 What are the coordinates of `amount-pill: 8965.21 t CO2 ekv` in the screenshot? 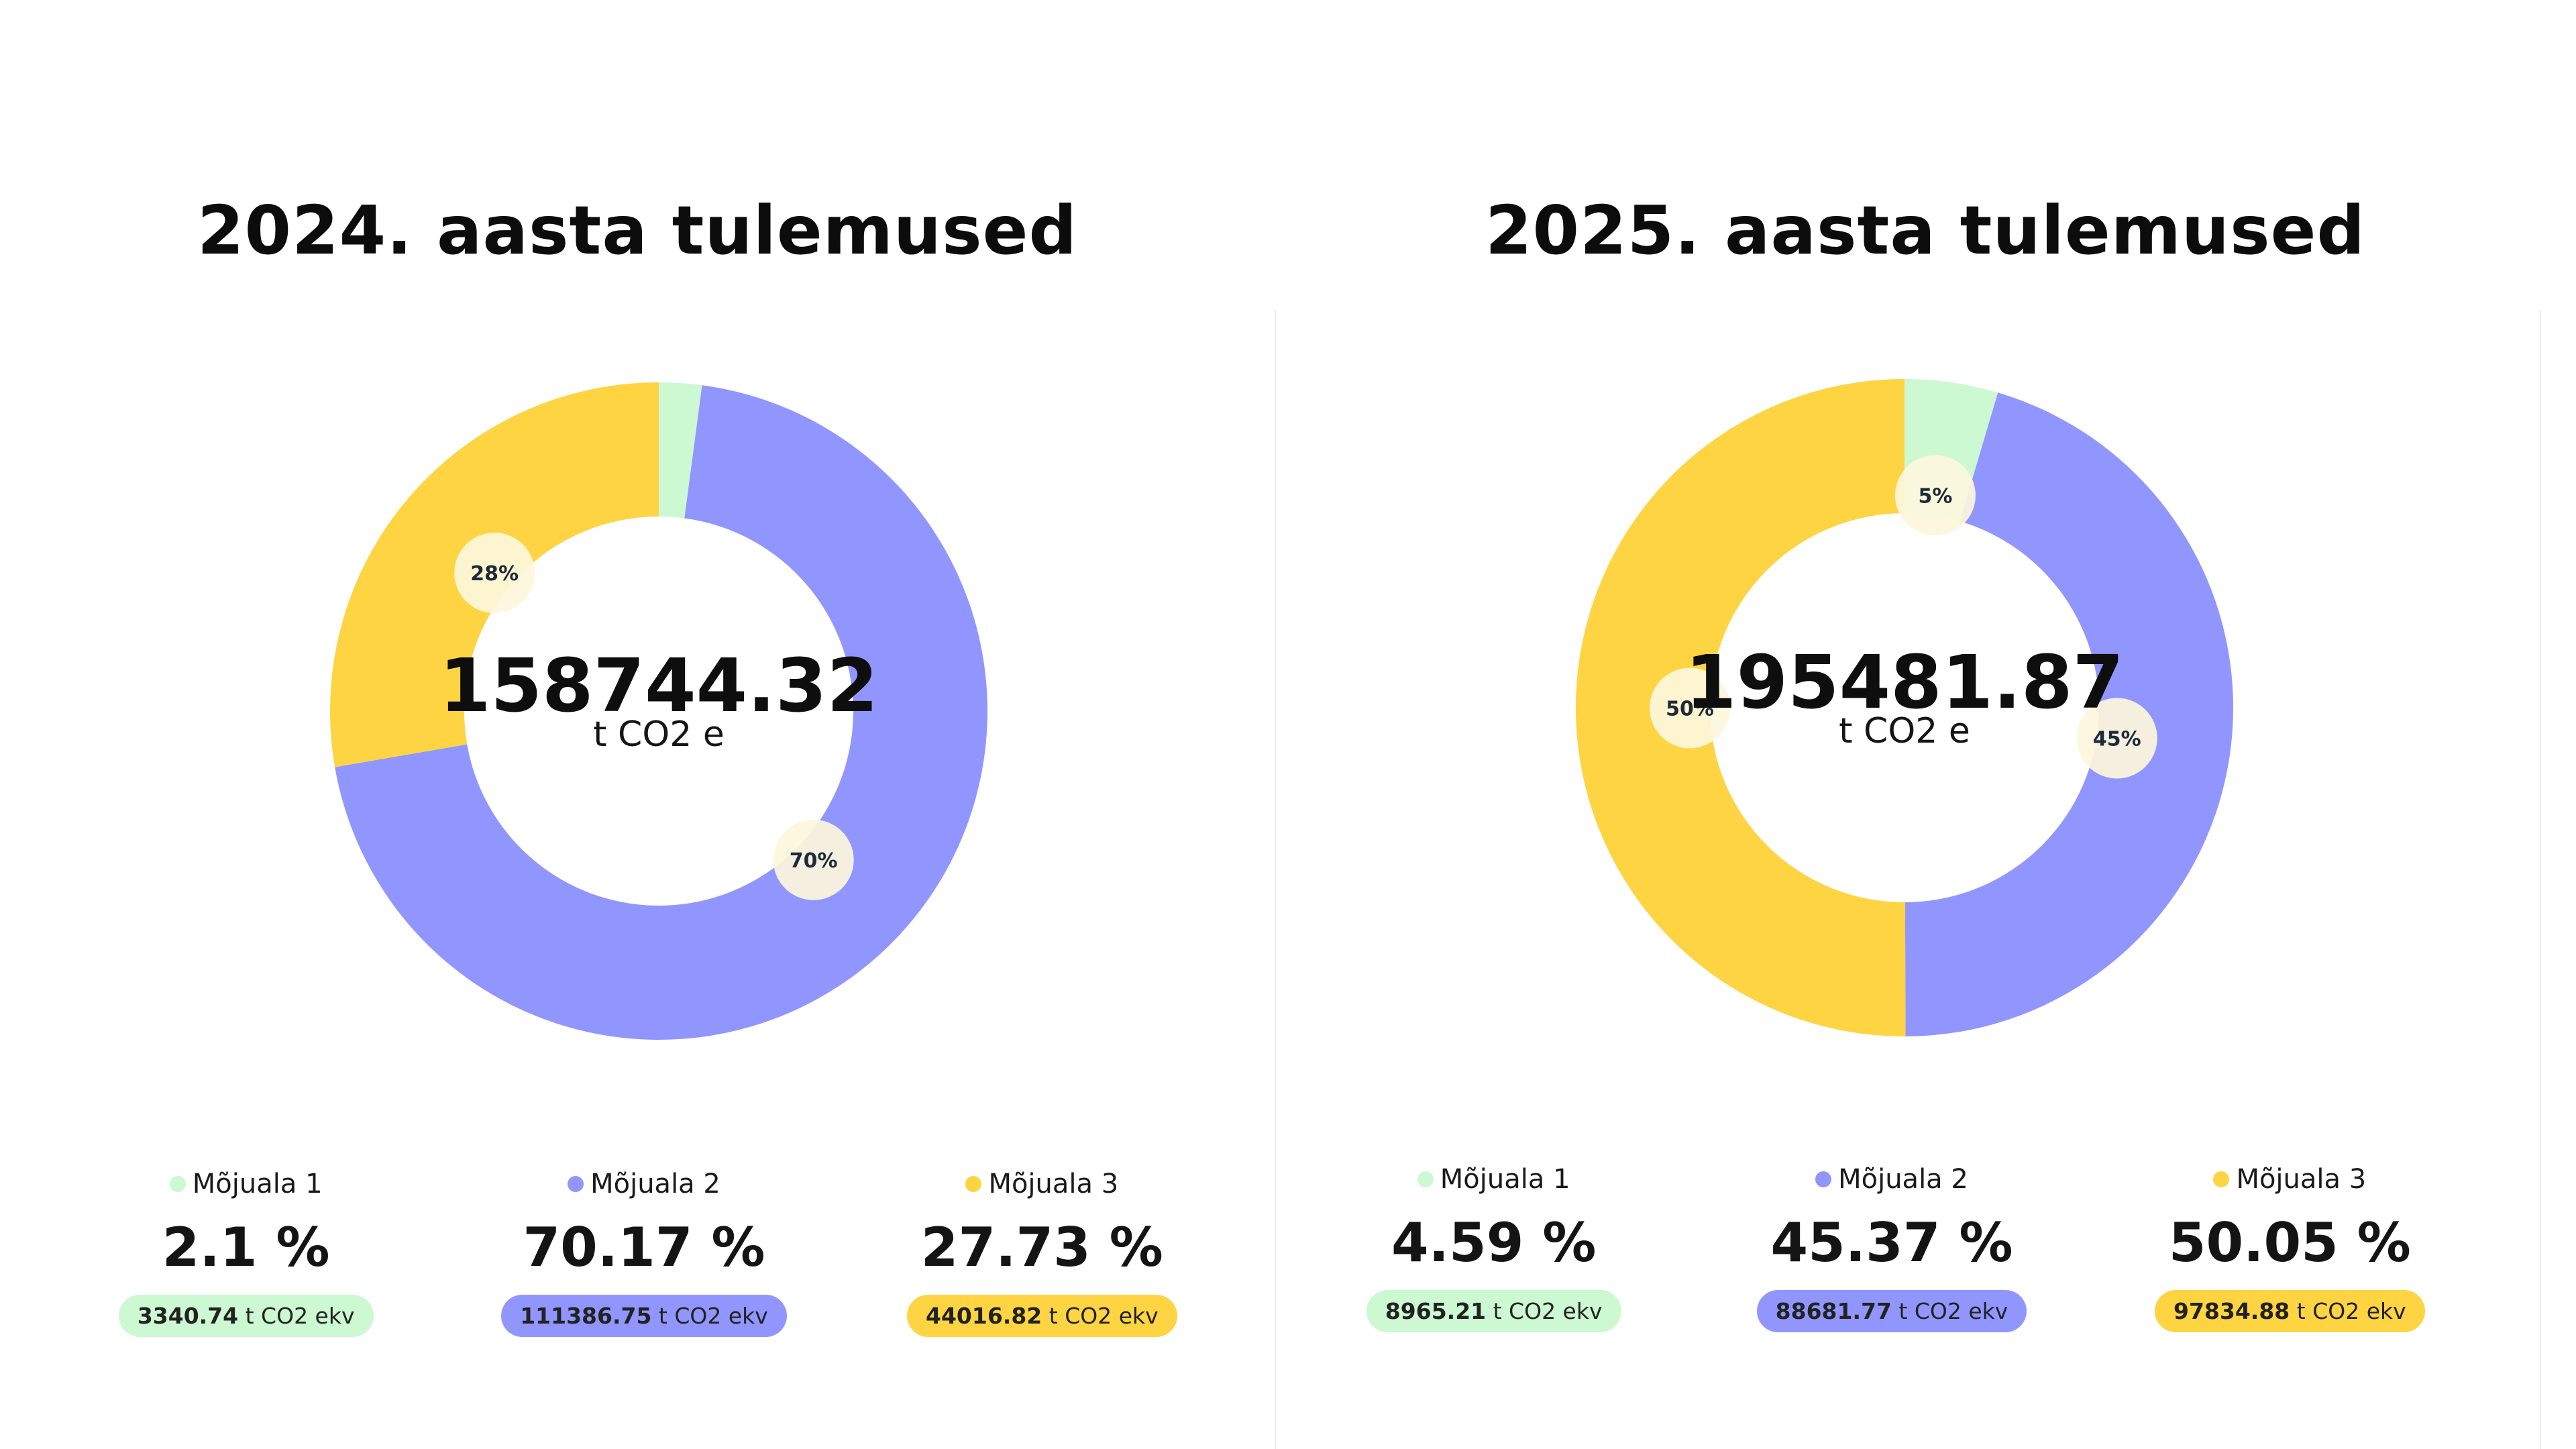 It's located at (1493, 1311).